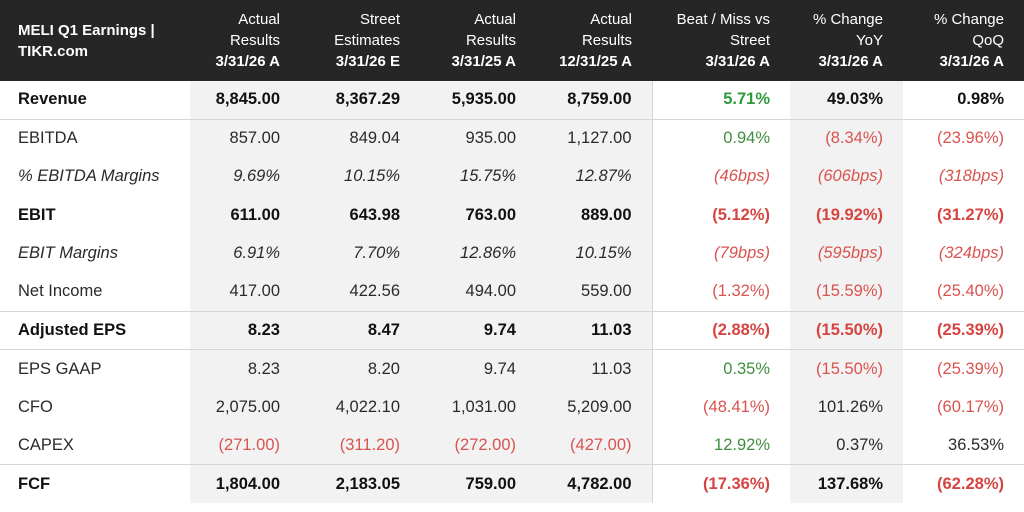 This screenshot has height=512, width=1024. What do you see at coordinates (245, 138) in the screenshot?
I see `cell-actual: 857.00` at bounding box center [245, 138].